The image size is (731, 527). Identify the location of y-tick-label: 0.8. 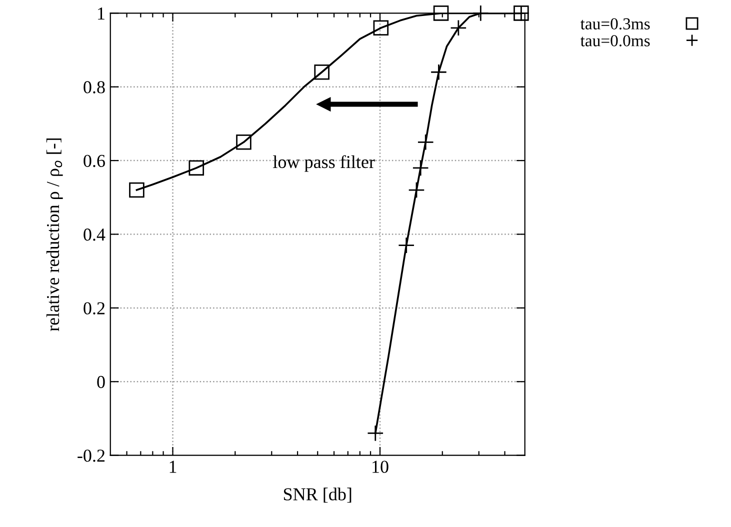
(94, 87).